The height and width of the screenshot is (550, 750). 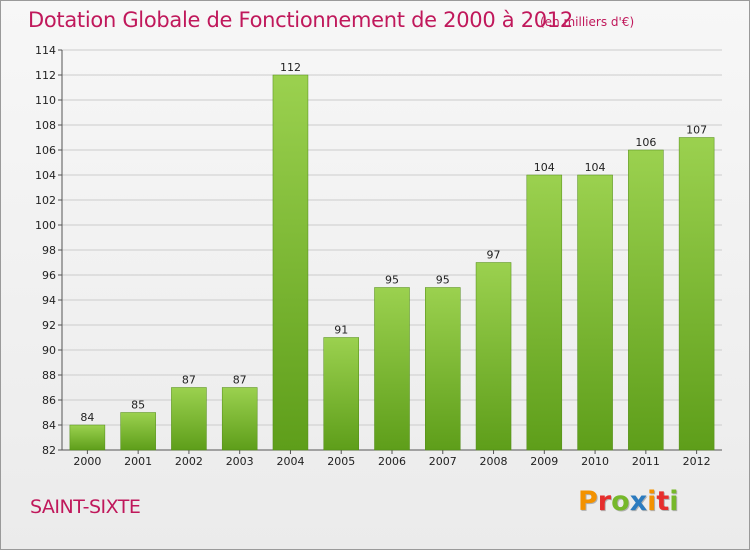 What do you see at coordinates (45, 150) in the screenshot?
I see `y-tick-label: 106` at bounding box center [45, 150].